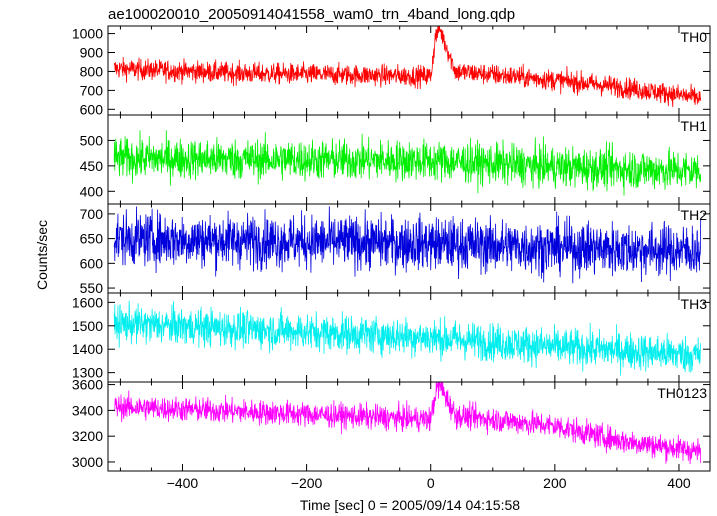  What do you see at coordinates (42, 255) in the screenshot?
I see `y-axis-label: Counts/sec` at bounding box center [42, 255].